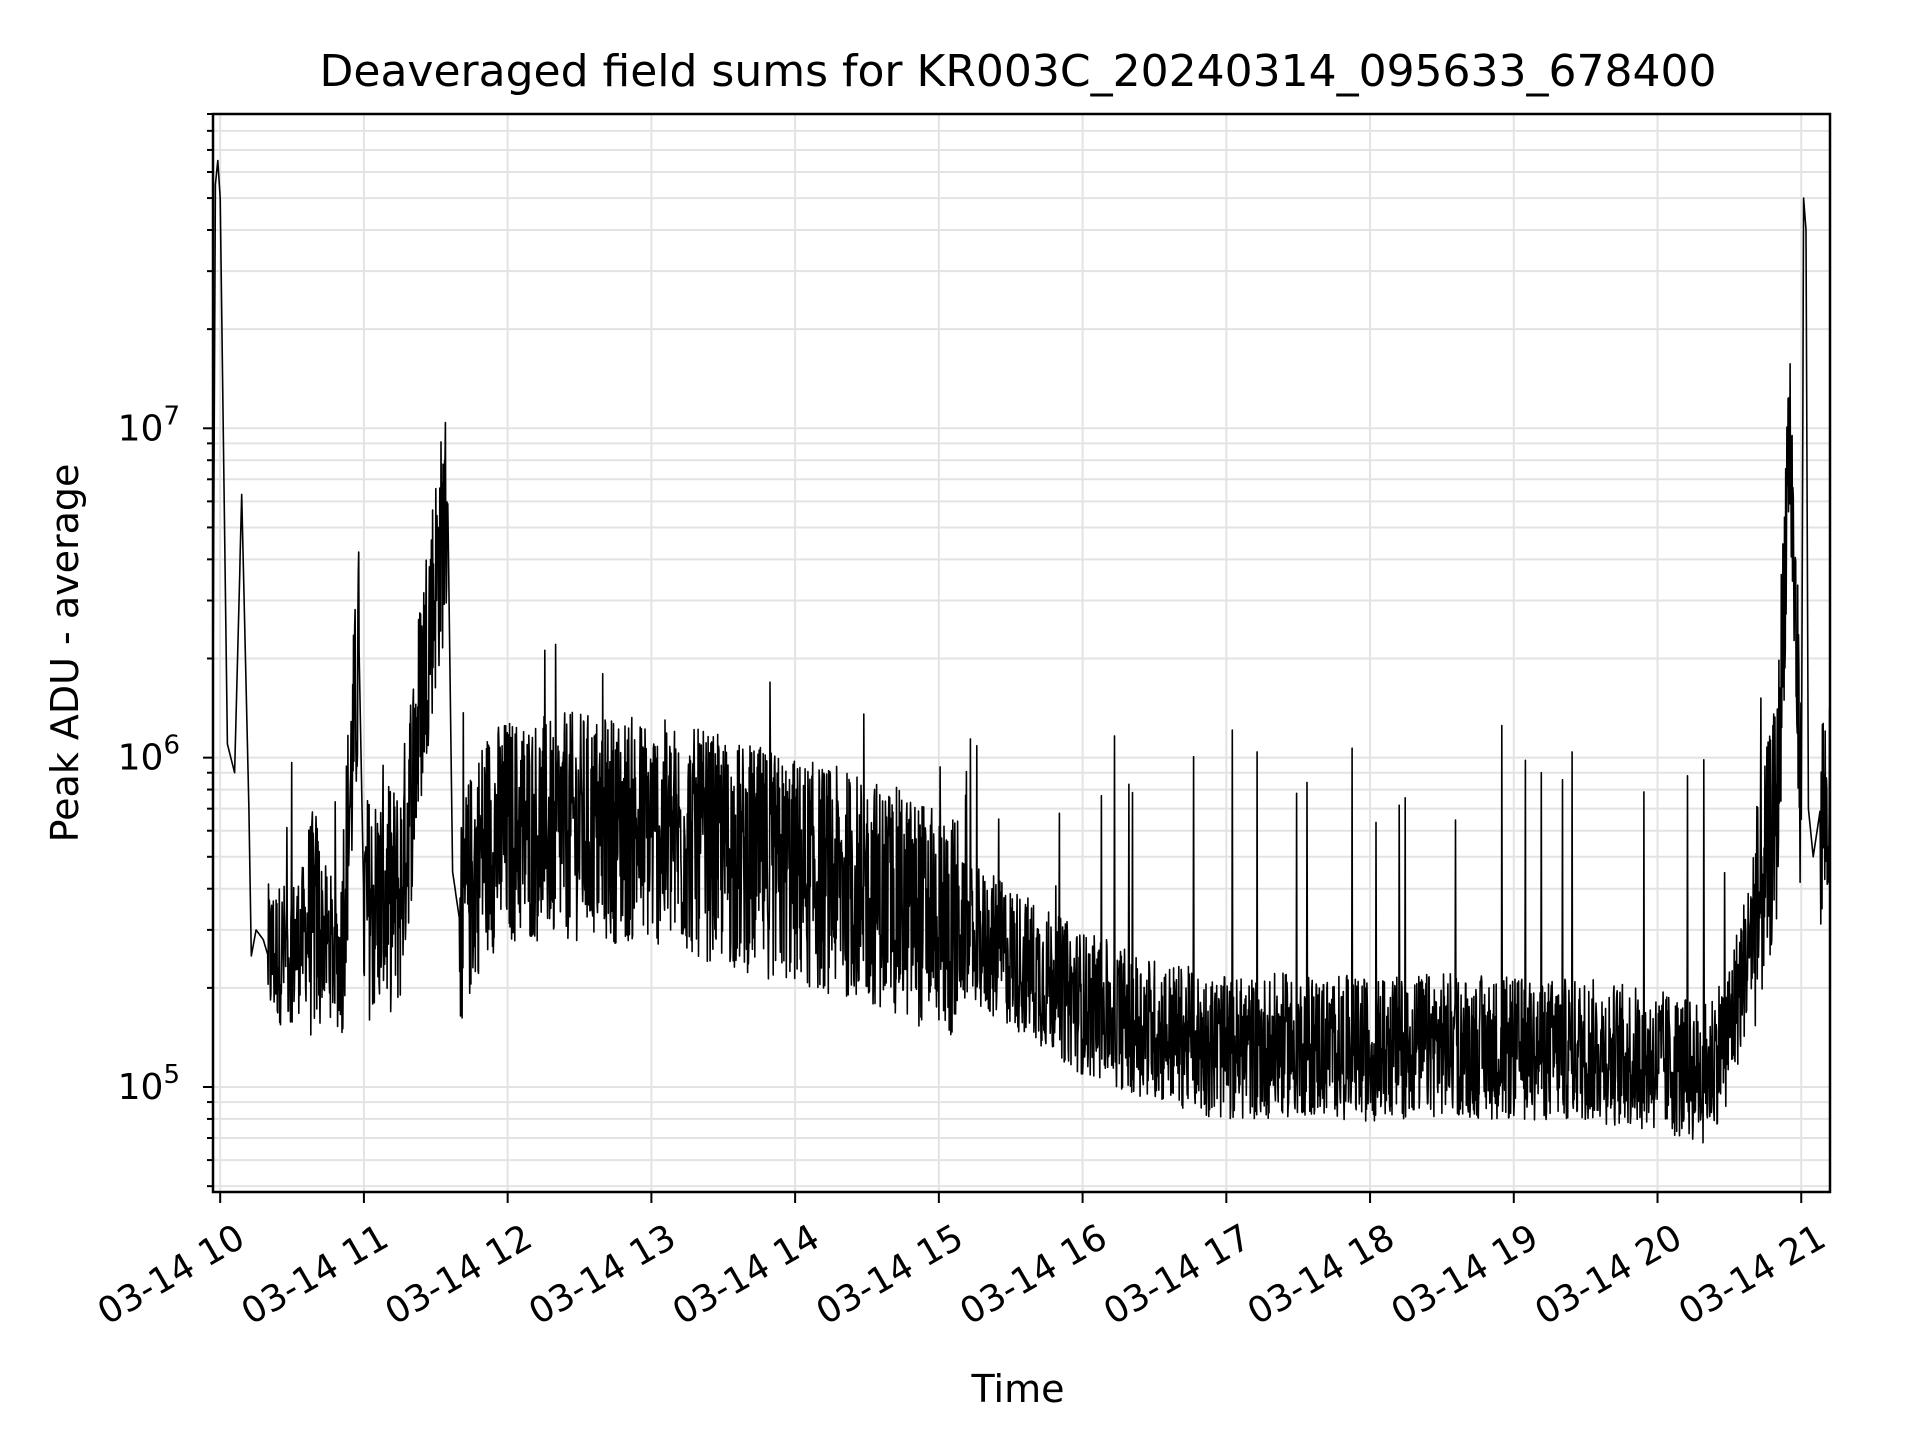  I want to click on x-axis-label: Time, so click(1018, 1389).